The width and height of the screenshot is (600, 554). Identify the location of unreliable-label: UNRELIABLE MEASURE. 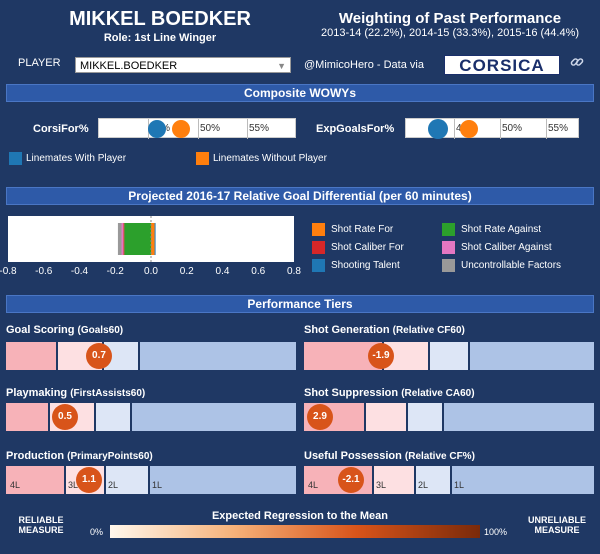
(557, 525).